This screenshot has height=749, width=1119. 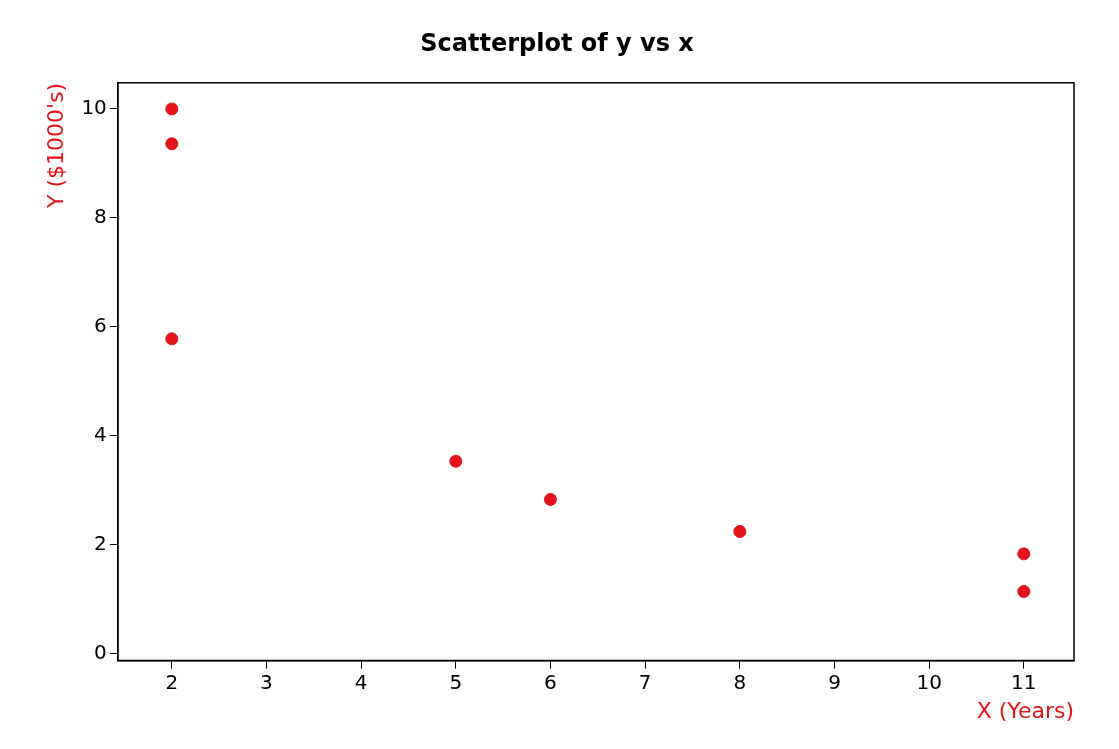 I want to click on x-tick-label: 9, so click(x=834, y=681).